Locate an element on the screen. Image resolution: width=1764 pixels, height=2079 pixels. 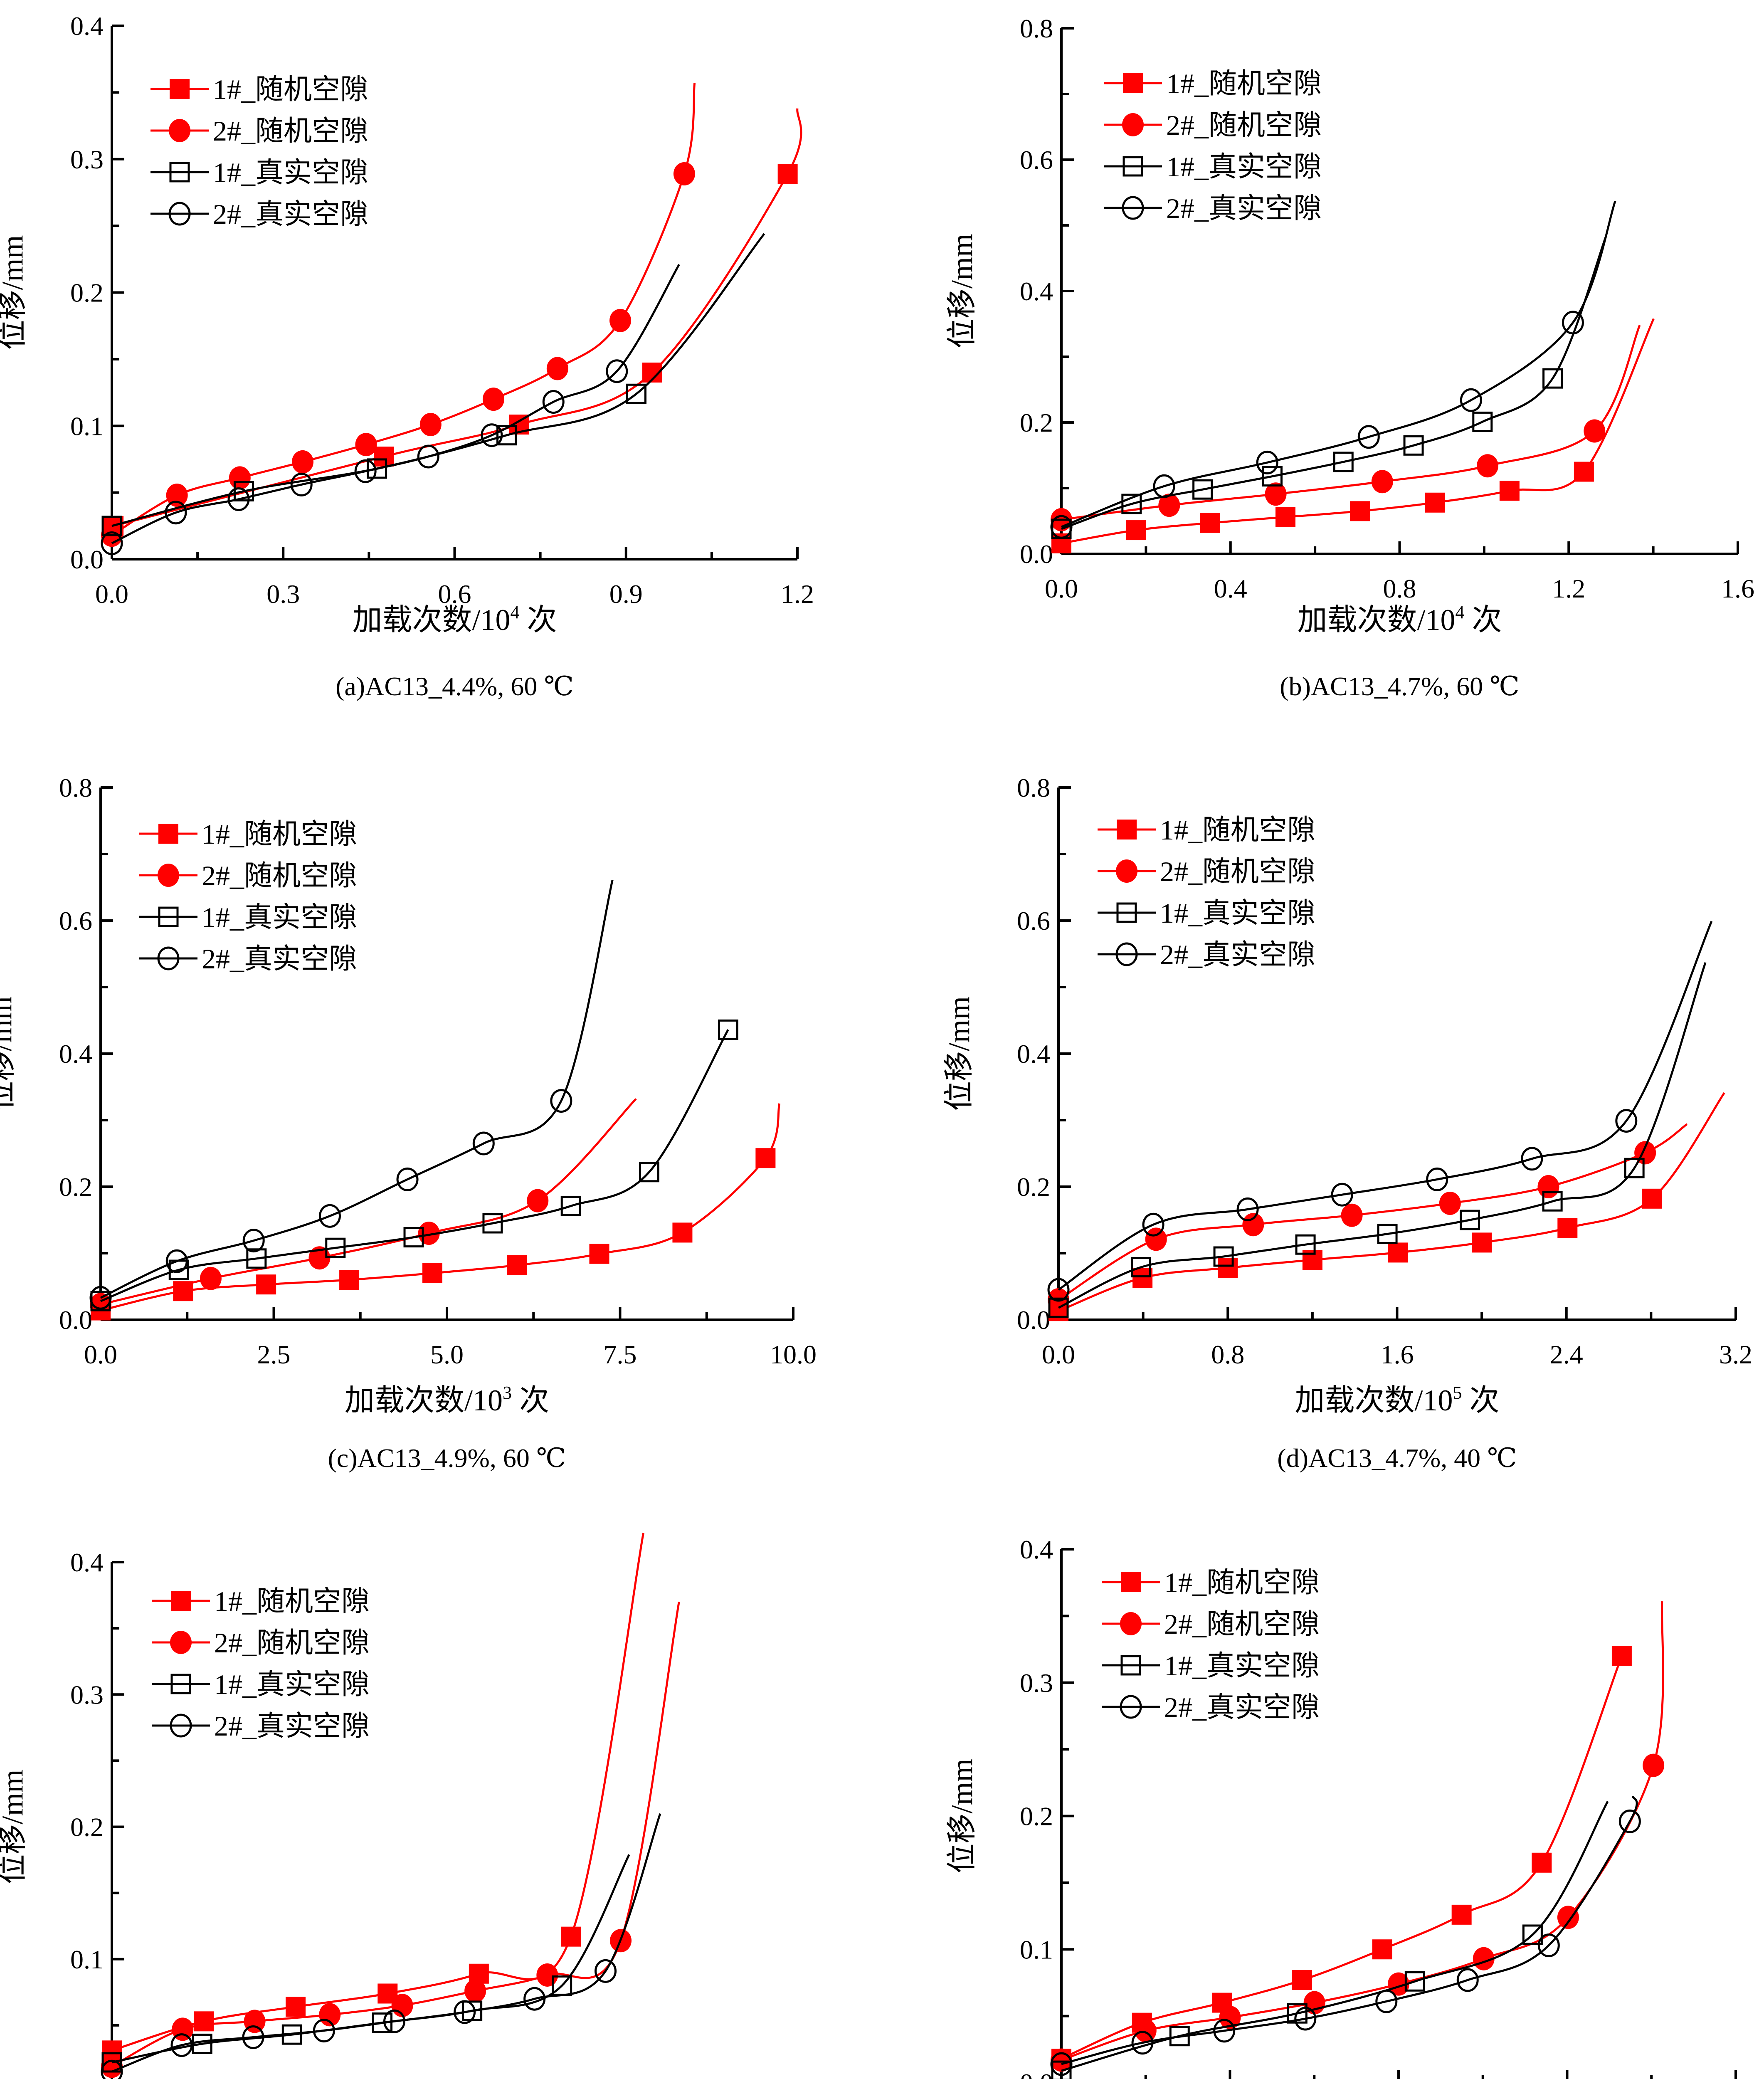
x-tick-label: 1.6 is located at coordinates (1738, 588).